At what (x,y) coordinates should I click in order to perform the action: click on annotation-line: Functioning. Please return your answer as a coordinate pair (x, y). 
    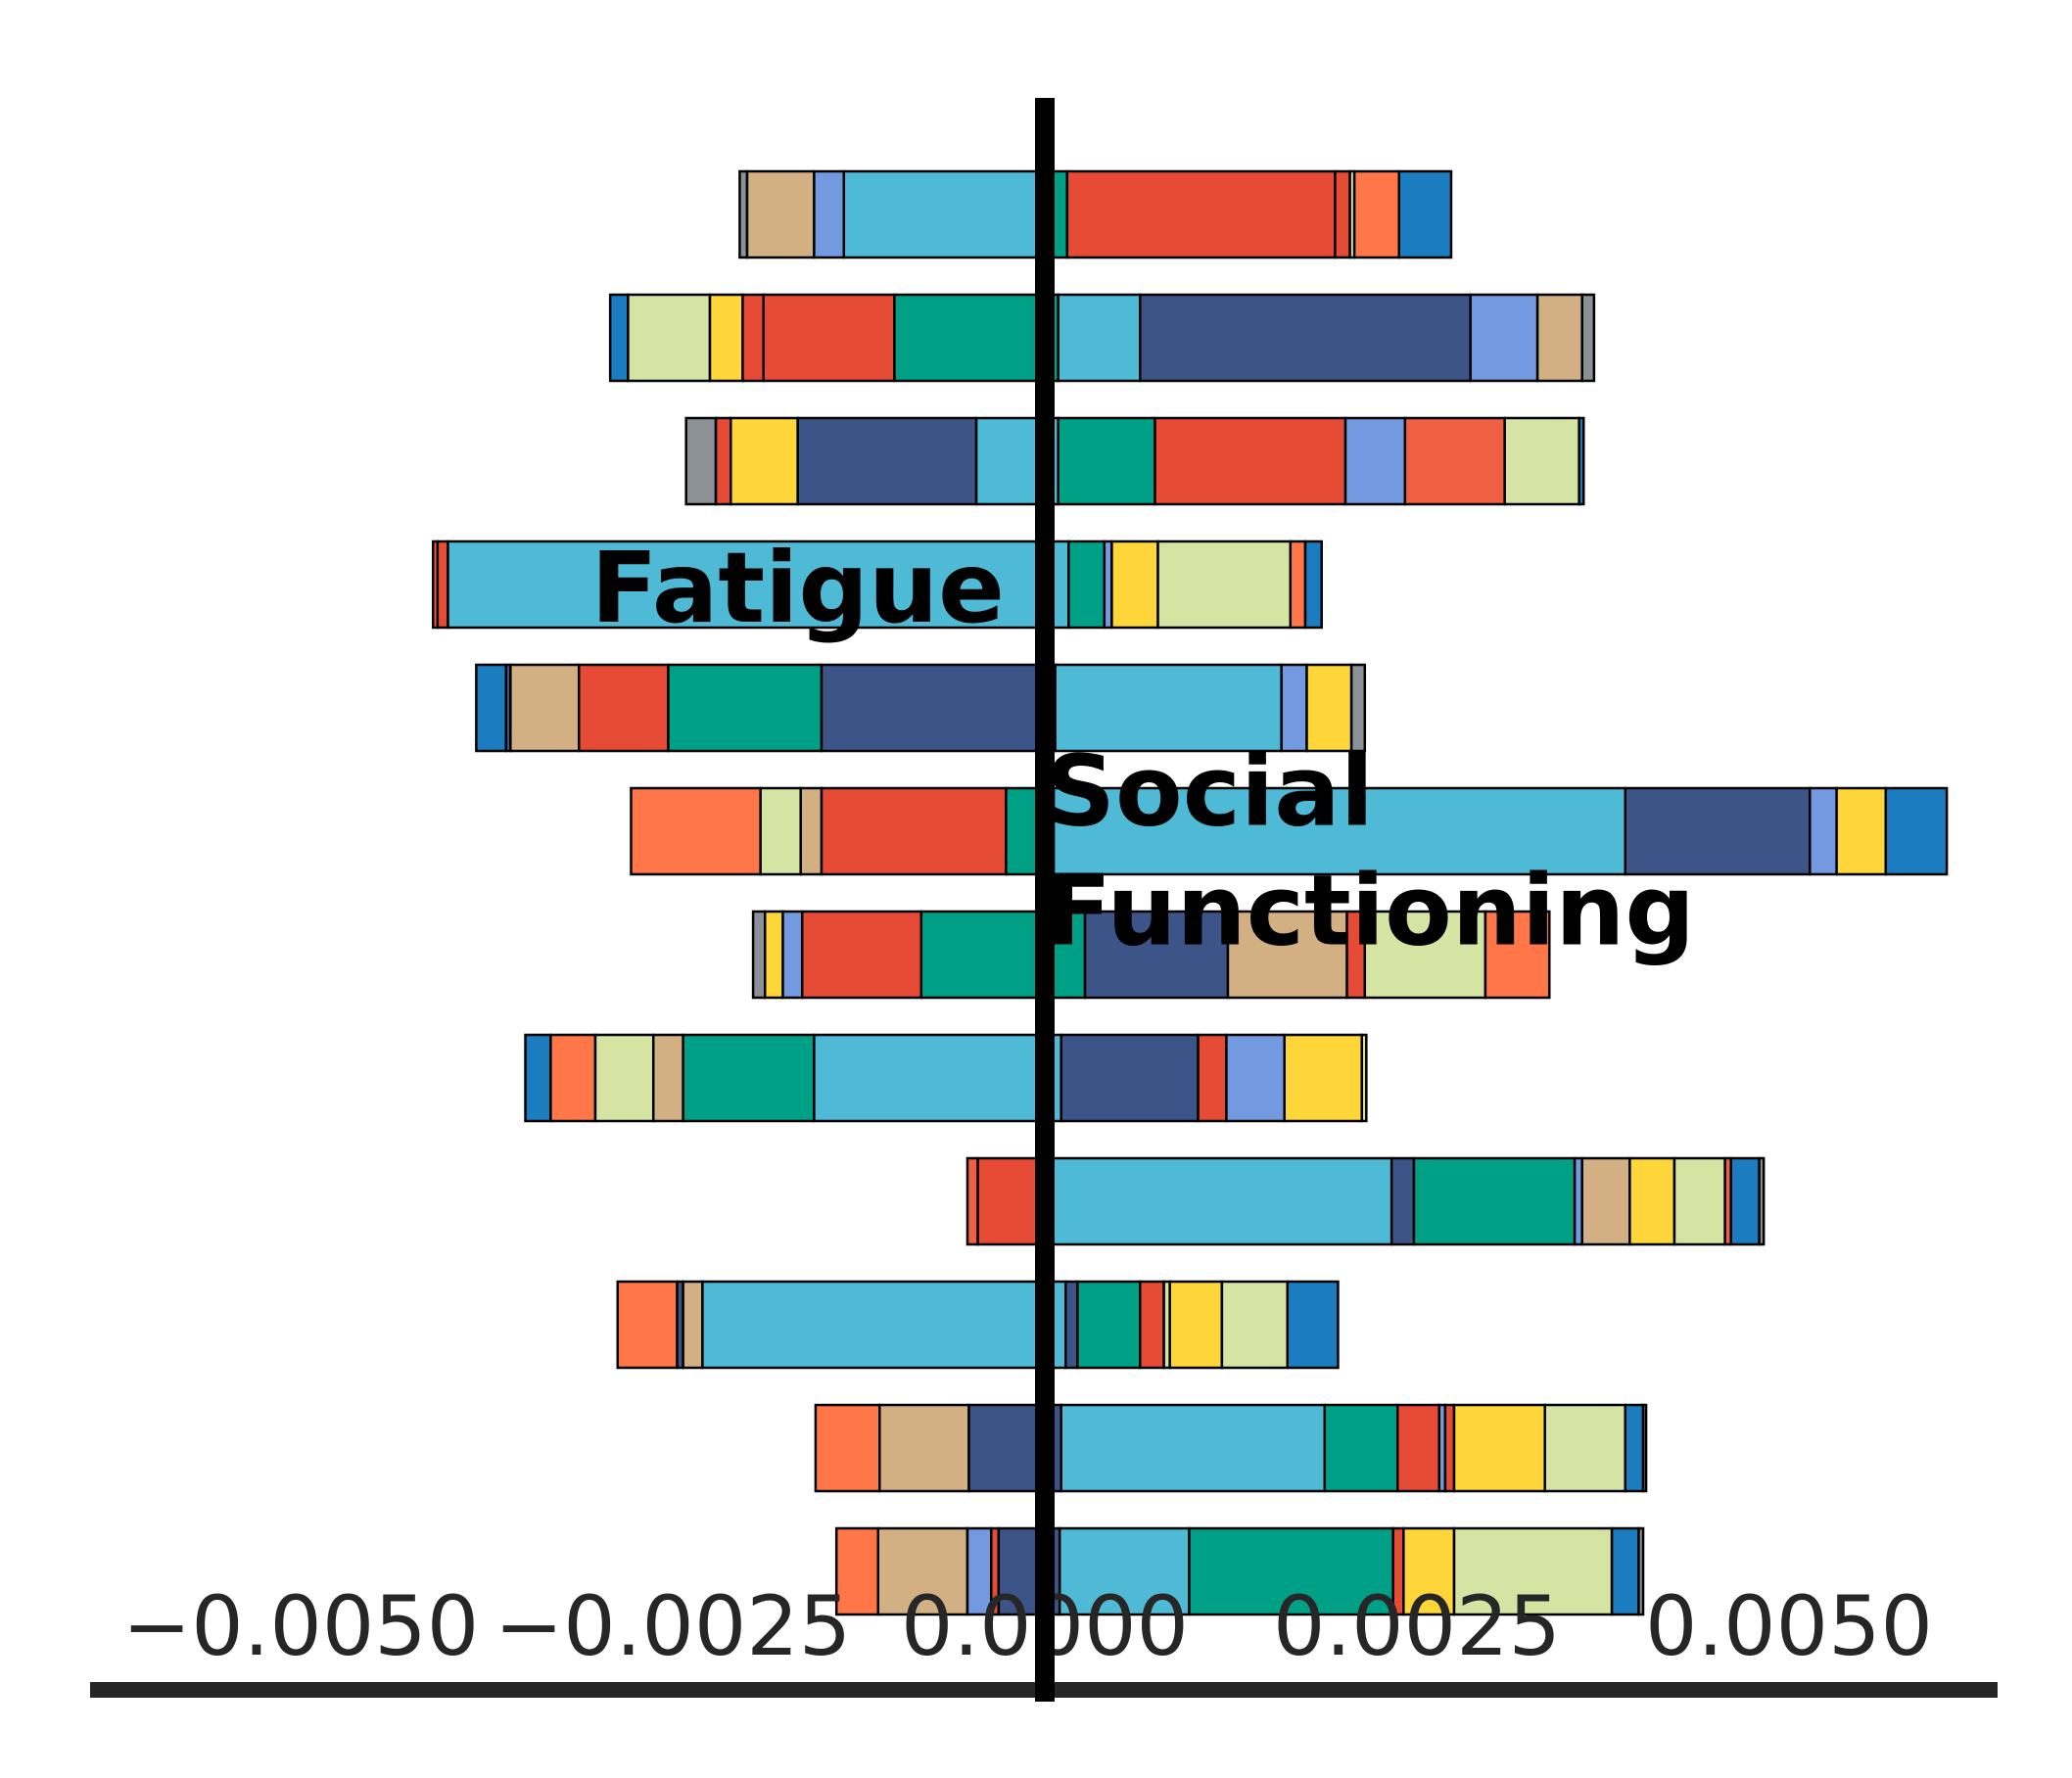
    Looking at the image, I should click on (1370, 911).